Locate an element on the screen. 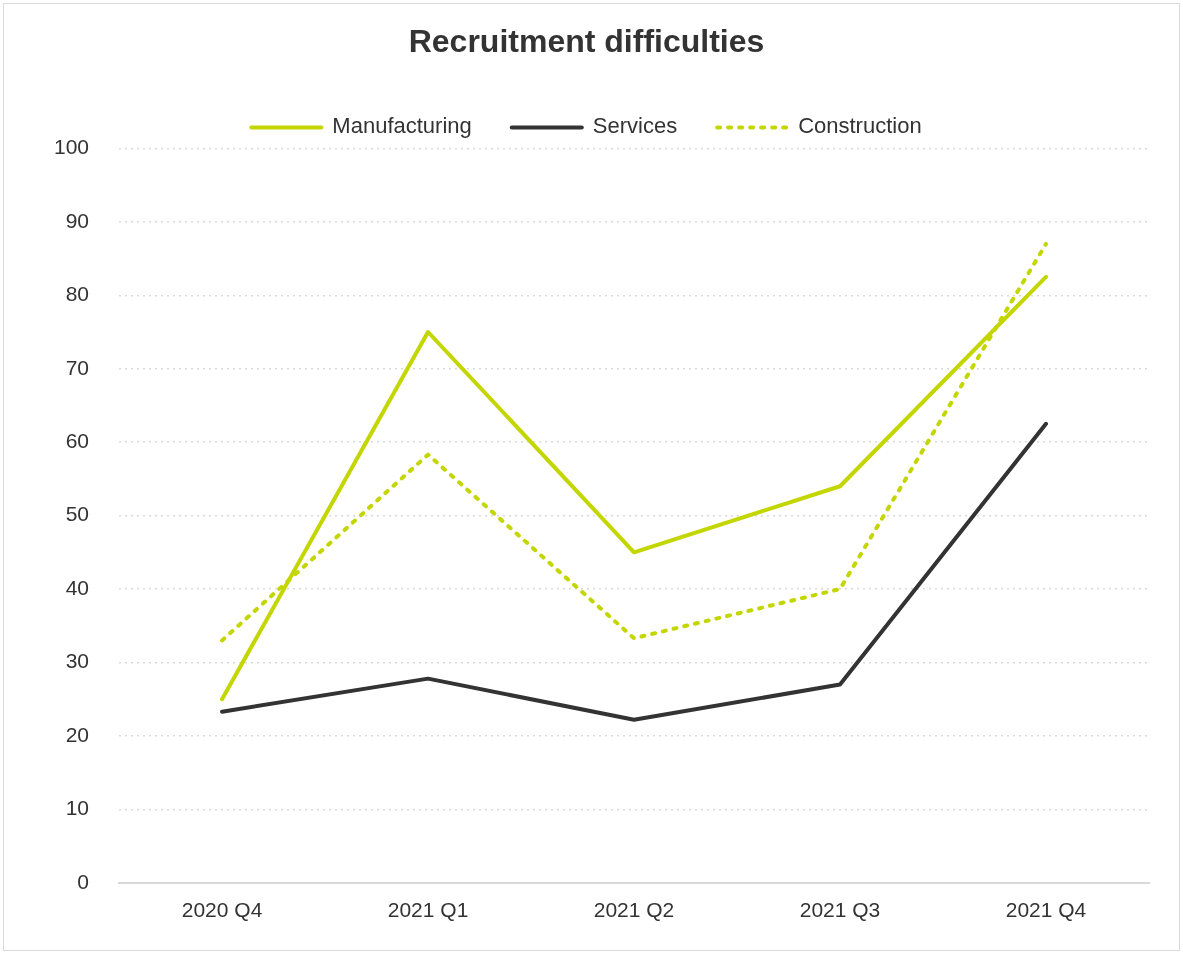 The image size is (1183, 954). x-tick-label: 2021 Q4 is located at coordinates (1046, 910).